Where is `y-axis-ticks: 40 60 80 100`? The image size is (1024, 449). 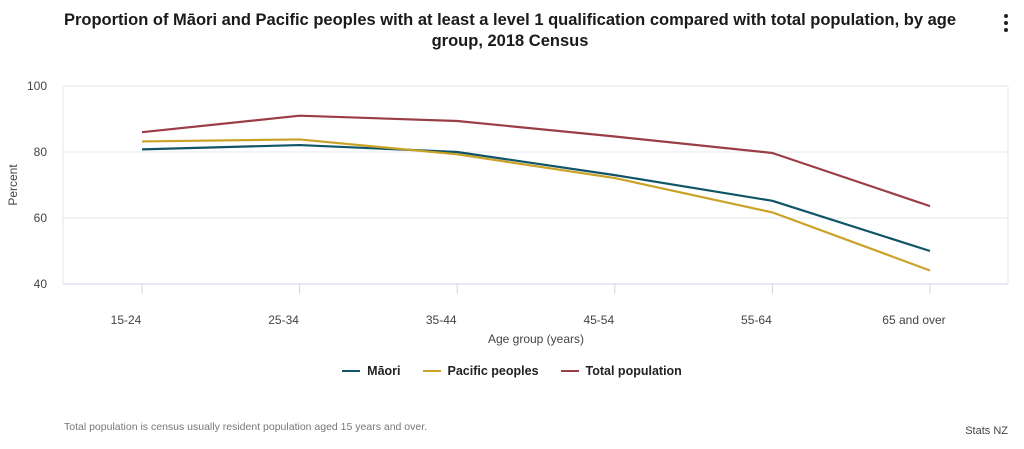
y-axis-ticks: 40 60 80 100 is located at coordinates (37, 185).